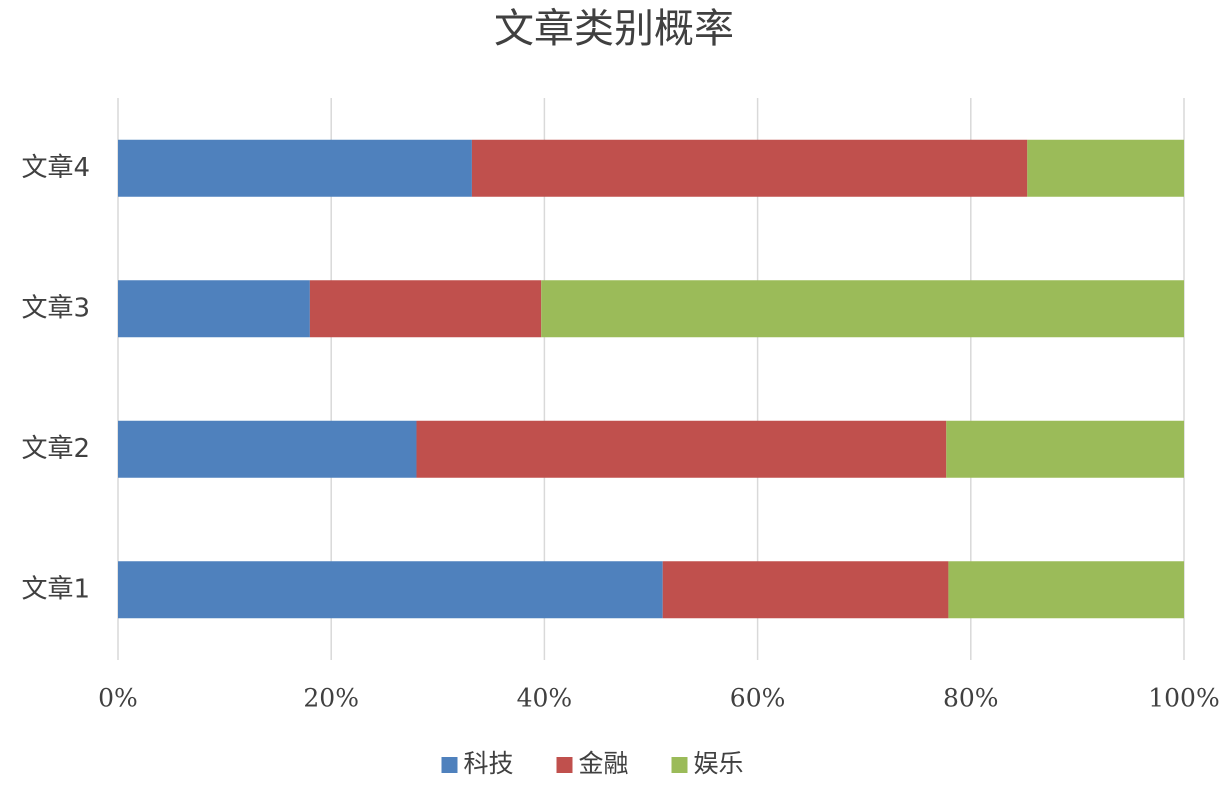 The width and height of the screenshot is (1229, 792). What do you see at coordinates (758, 698) in the screenshot?
I see `x-tick-label: 60%` at bounding box center [758, 698].